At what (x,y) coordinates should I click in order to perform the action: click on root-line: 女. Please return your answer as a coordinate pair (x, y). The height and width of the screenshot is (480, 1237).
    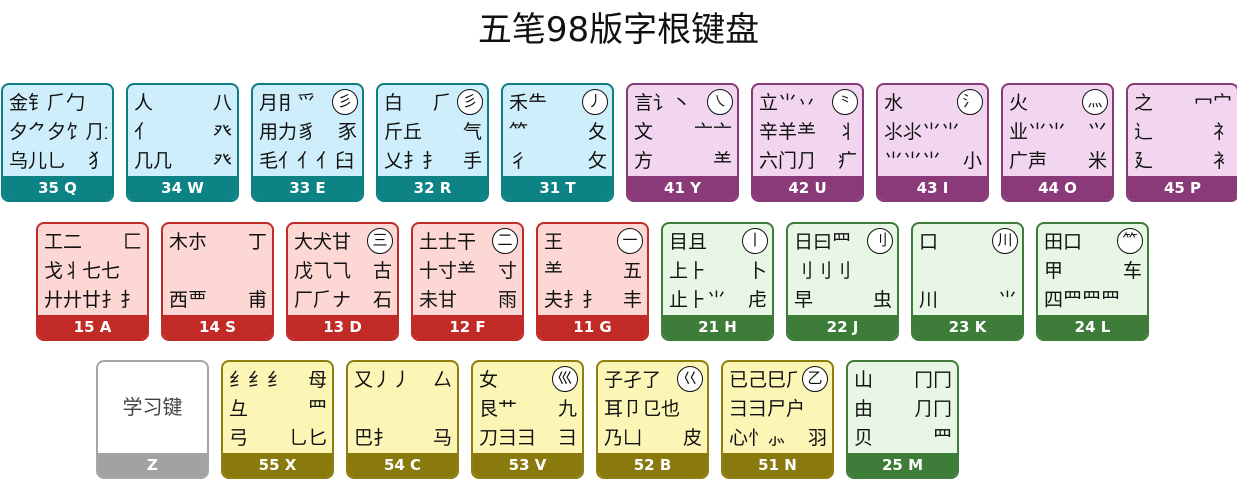
    Looking at the image, I should click on (528, 380).